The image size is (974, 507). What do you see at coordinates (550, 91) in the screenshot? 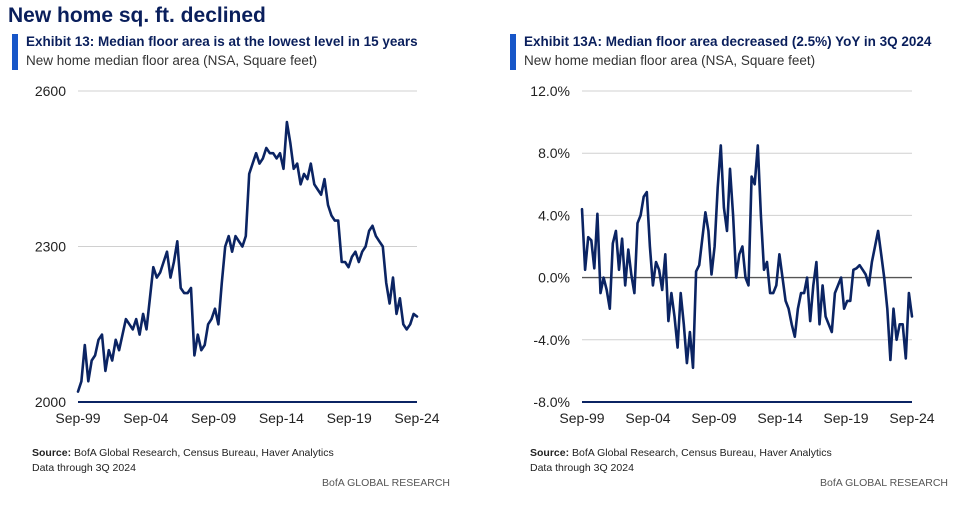
I see `y-tick-label: 12.0%` at bounding box center [550, 91].